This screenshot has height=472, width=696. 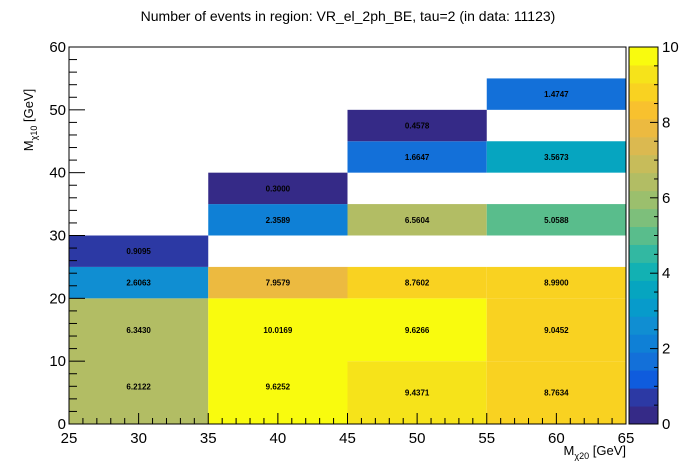 What do you see at coordinates (556, 393) in the screenshot?
I see `cell-value-label: 8.7634` at bounding box center [556, 393].